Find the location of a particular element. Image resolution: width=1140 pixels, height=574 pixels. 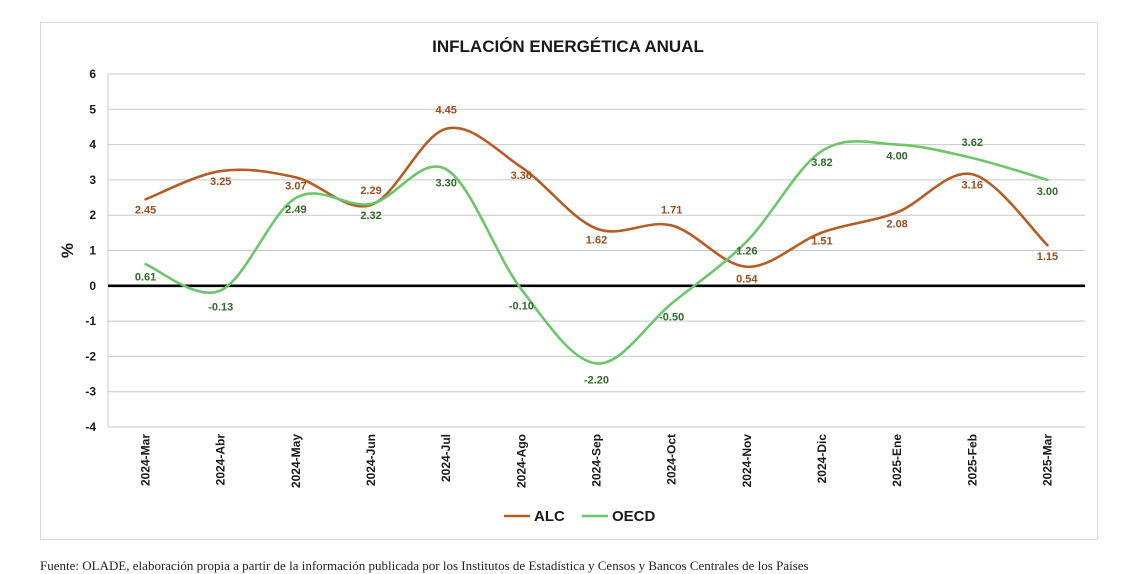

legend-label-alc: ALC is located at coordinates (549, 516).